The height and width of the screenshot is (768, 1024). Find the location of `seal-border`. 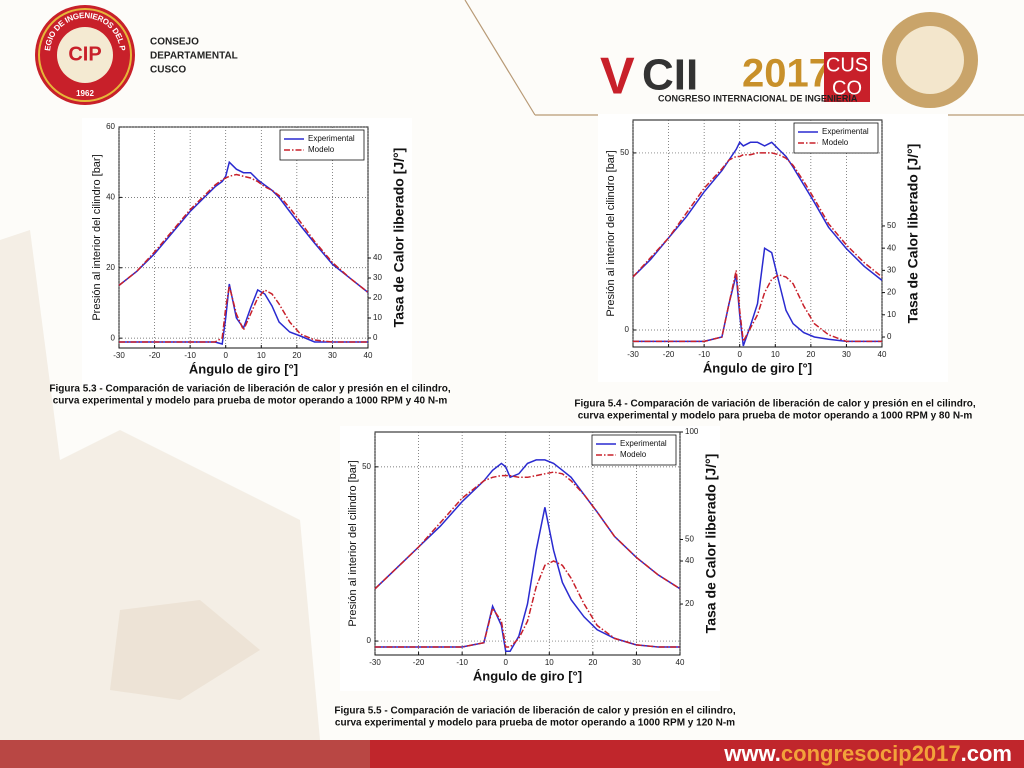

seal-border is located at coordinates (85, 55).